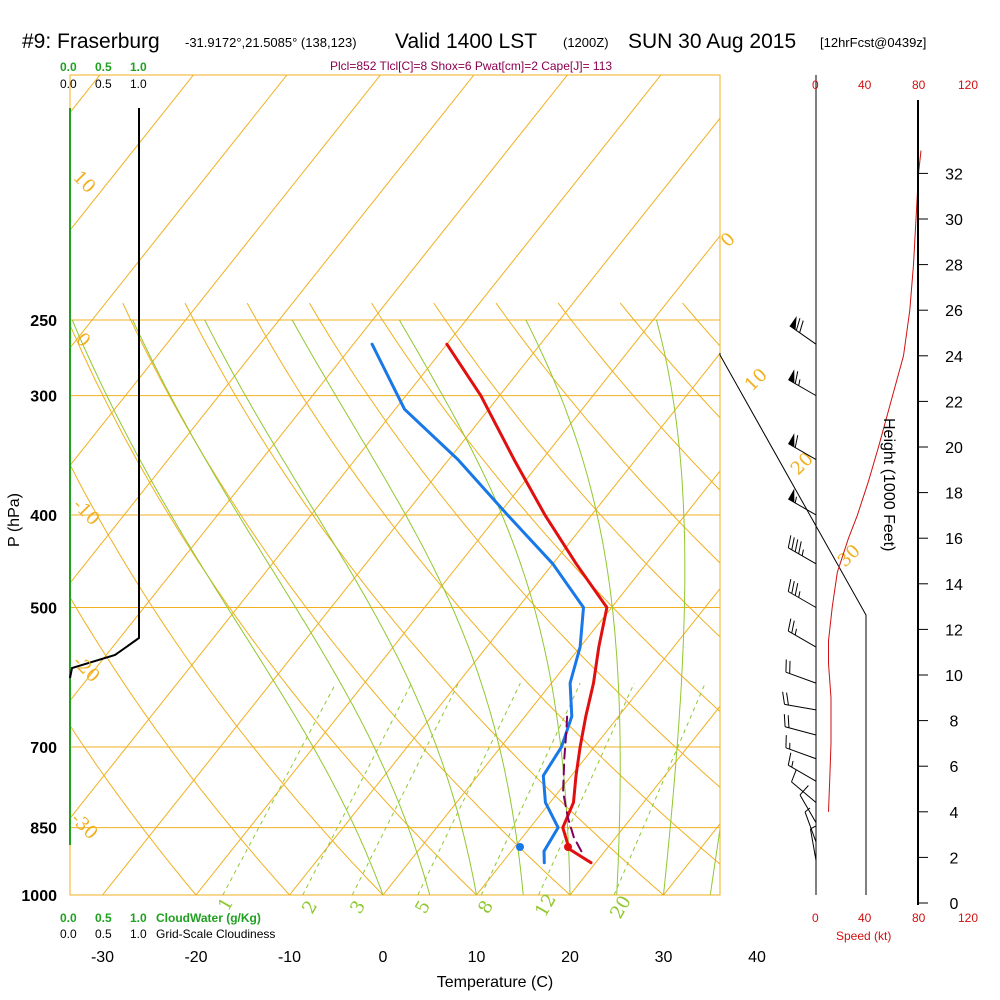 This screenshot has height=1000, width=1000. Describe the element at coordinates (138, 84) in the screenshot. I see `cloudiness-tick: 1.0` at that location.